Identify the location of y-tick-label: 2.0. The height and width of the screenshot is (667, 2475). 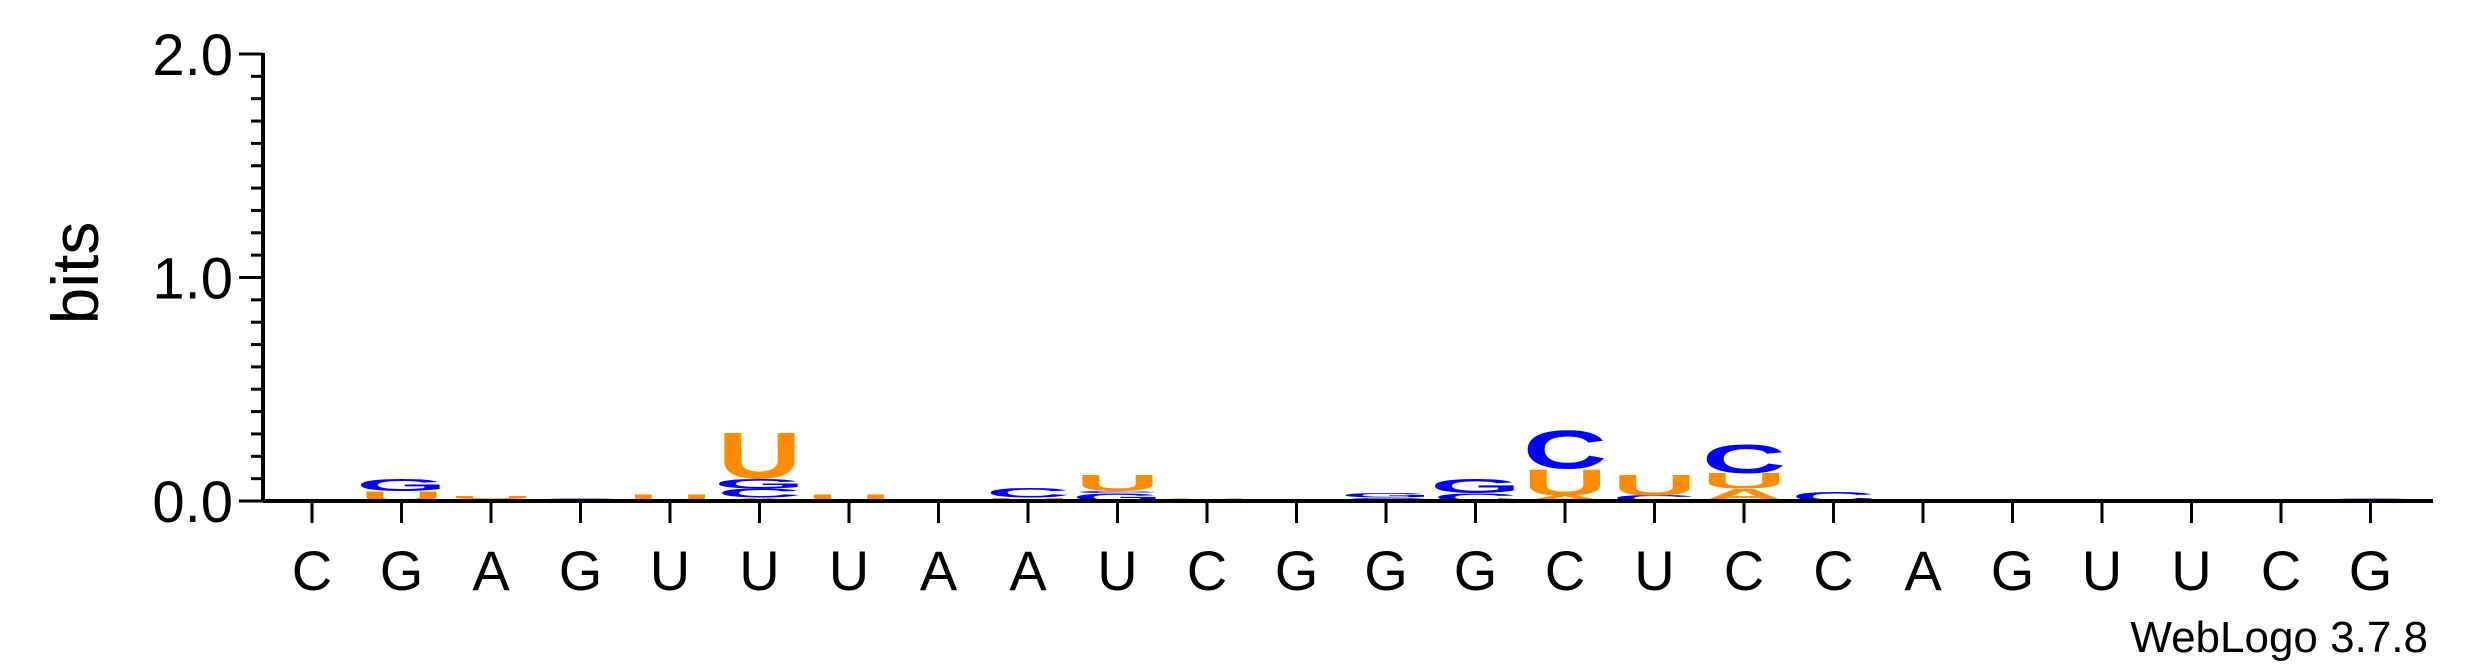
(192, 55).